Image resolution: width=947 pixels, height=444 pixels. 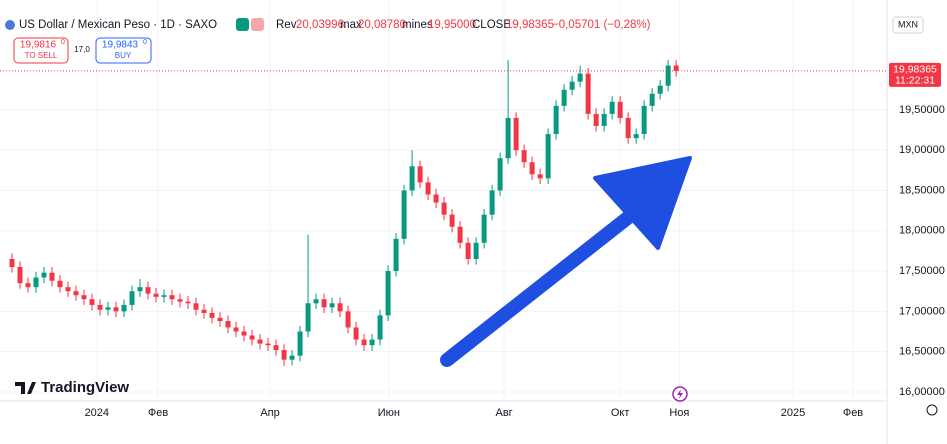 I want to click on arrow-shaft, so click(x=538, y=288).